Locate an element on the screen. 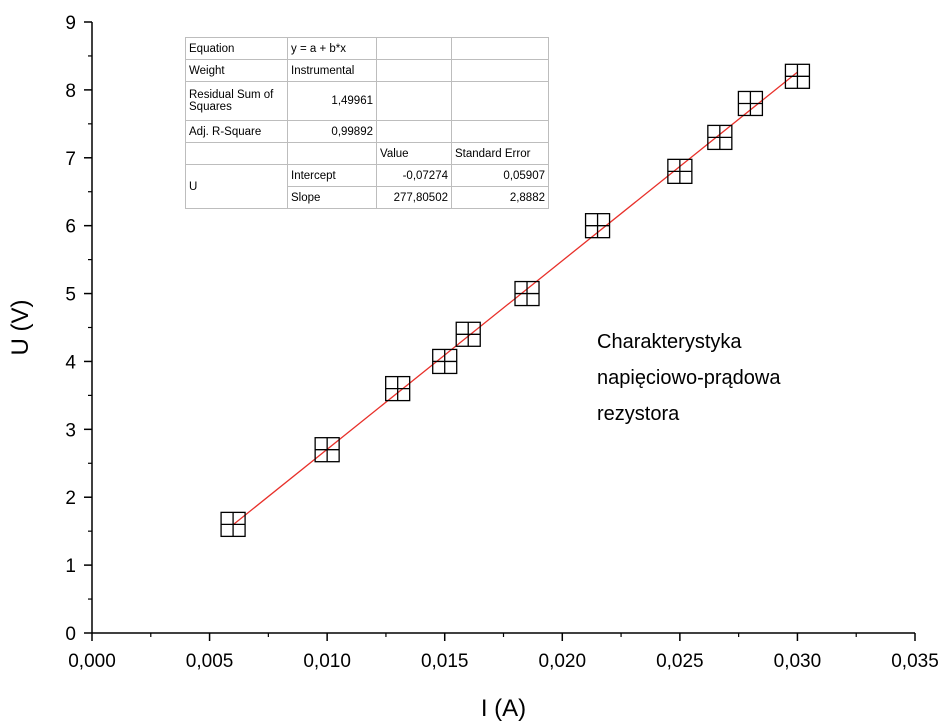 This screenshot has width=947, height=726. weight-value: Instrumental is located at coordinates (332, 70).